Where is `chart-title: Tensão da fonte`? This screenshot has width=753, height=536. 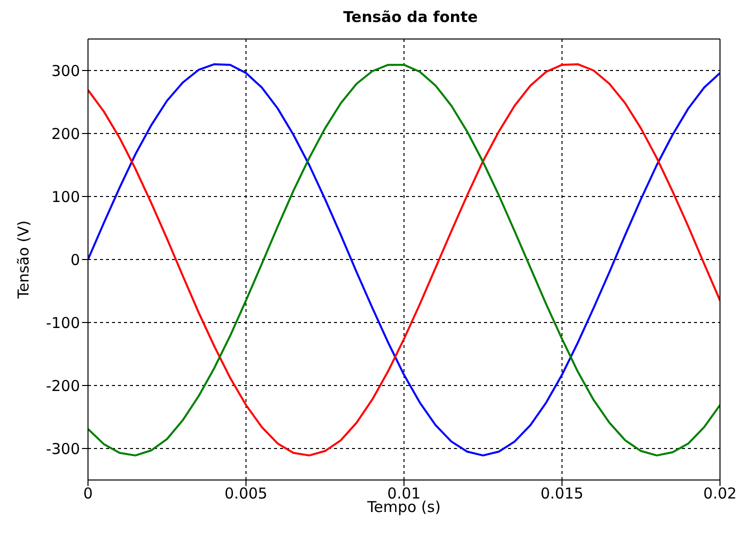 chart-title: Tensão da fonte is located at coordinates (410, 18).